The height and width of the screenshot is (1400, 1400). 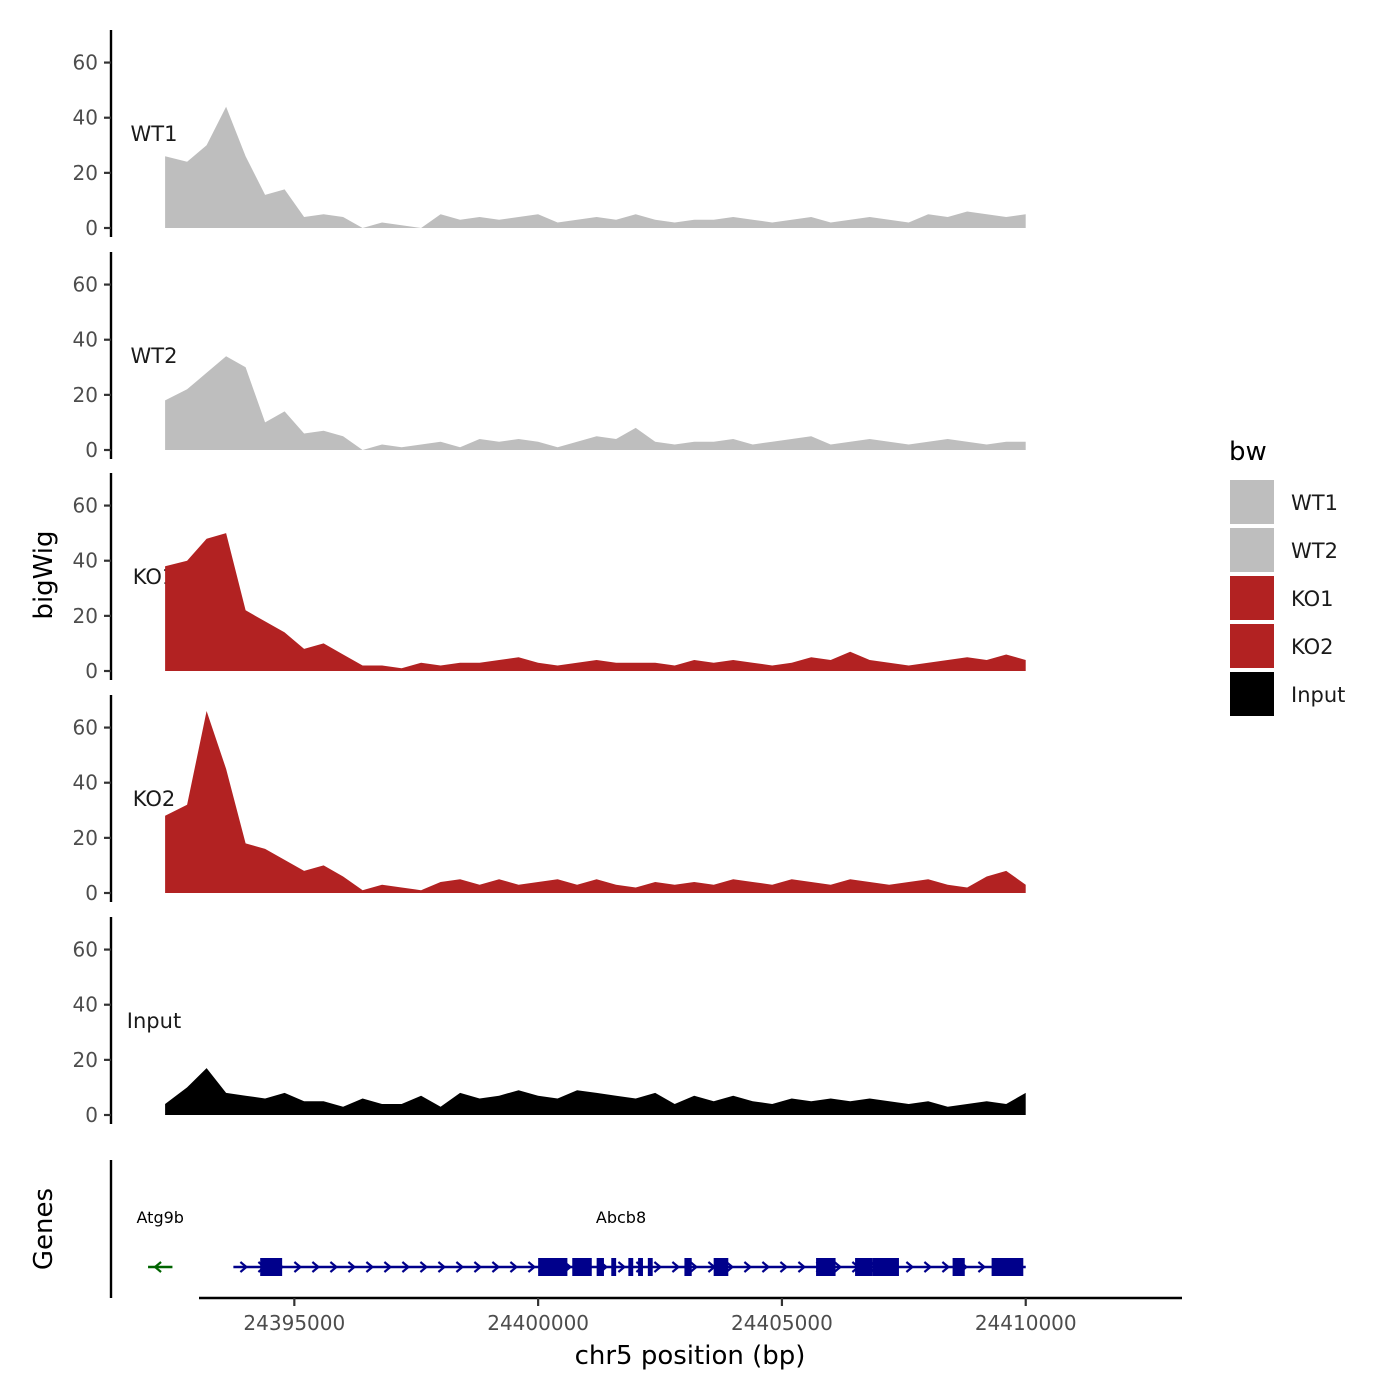 What do you see at coordinates (595, 1091) in the screenshot?
I see `coverage-area-input` at bounding box center [595, 1091].